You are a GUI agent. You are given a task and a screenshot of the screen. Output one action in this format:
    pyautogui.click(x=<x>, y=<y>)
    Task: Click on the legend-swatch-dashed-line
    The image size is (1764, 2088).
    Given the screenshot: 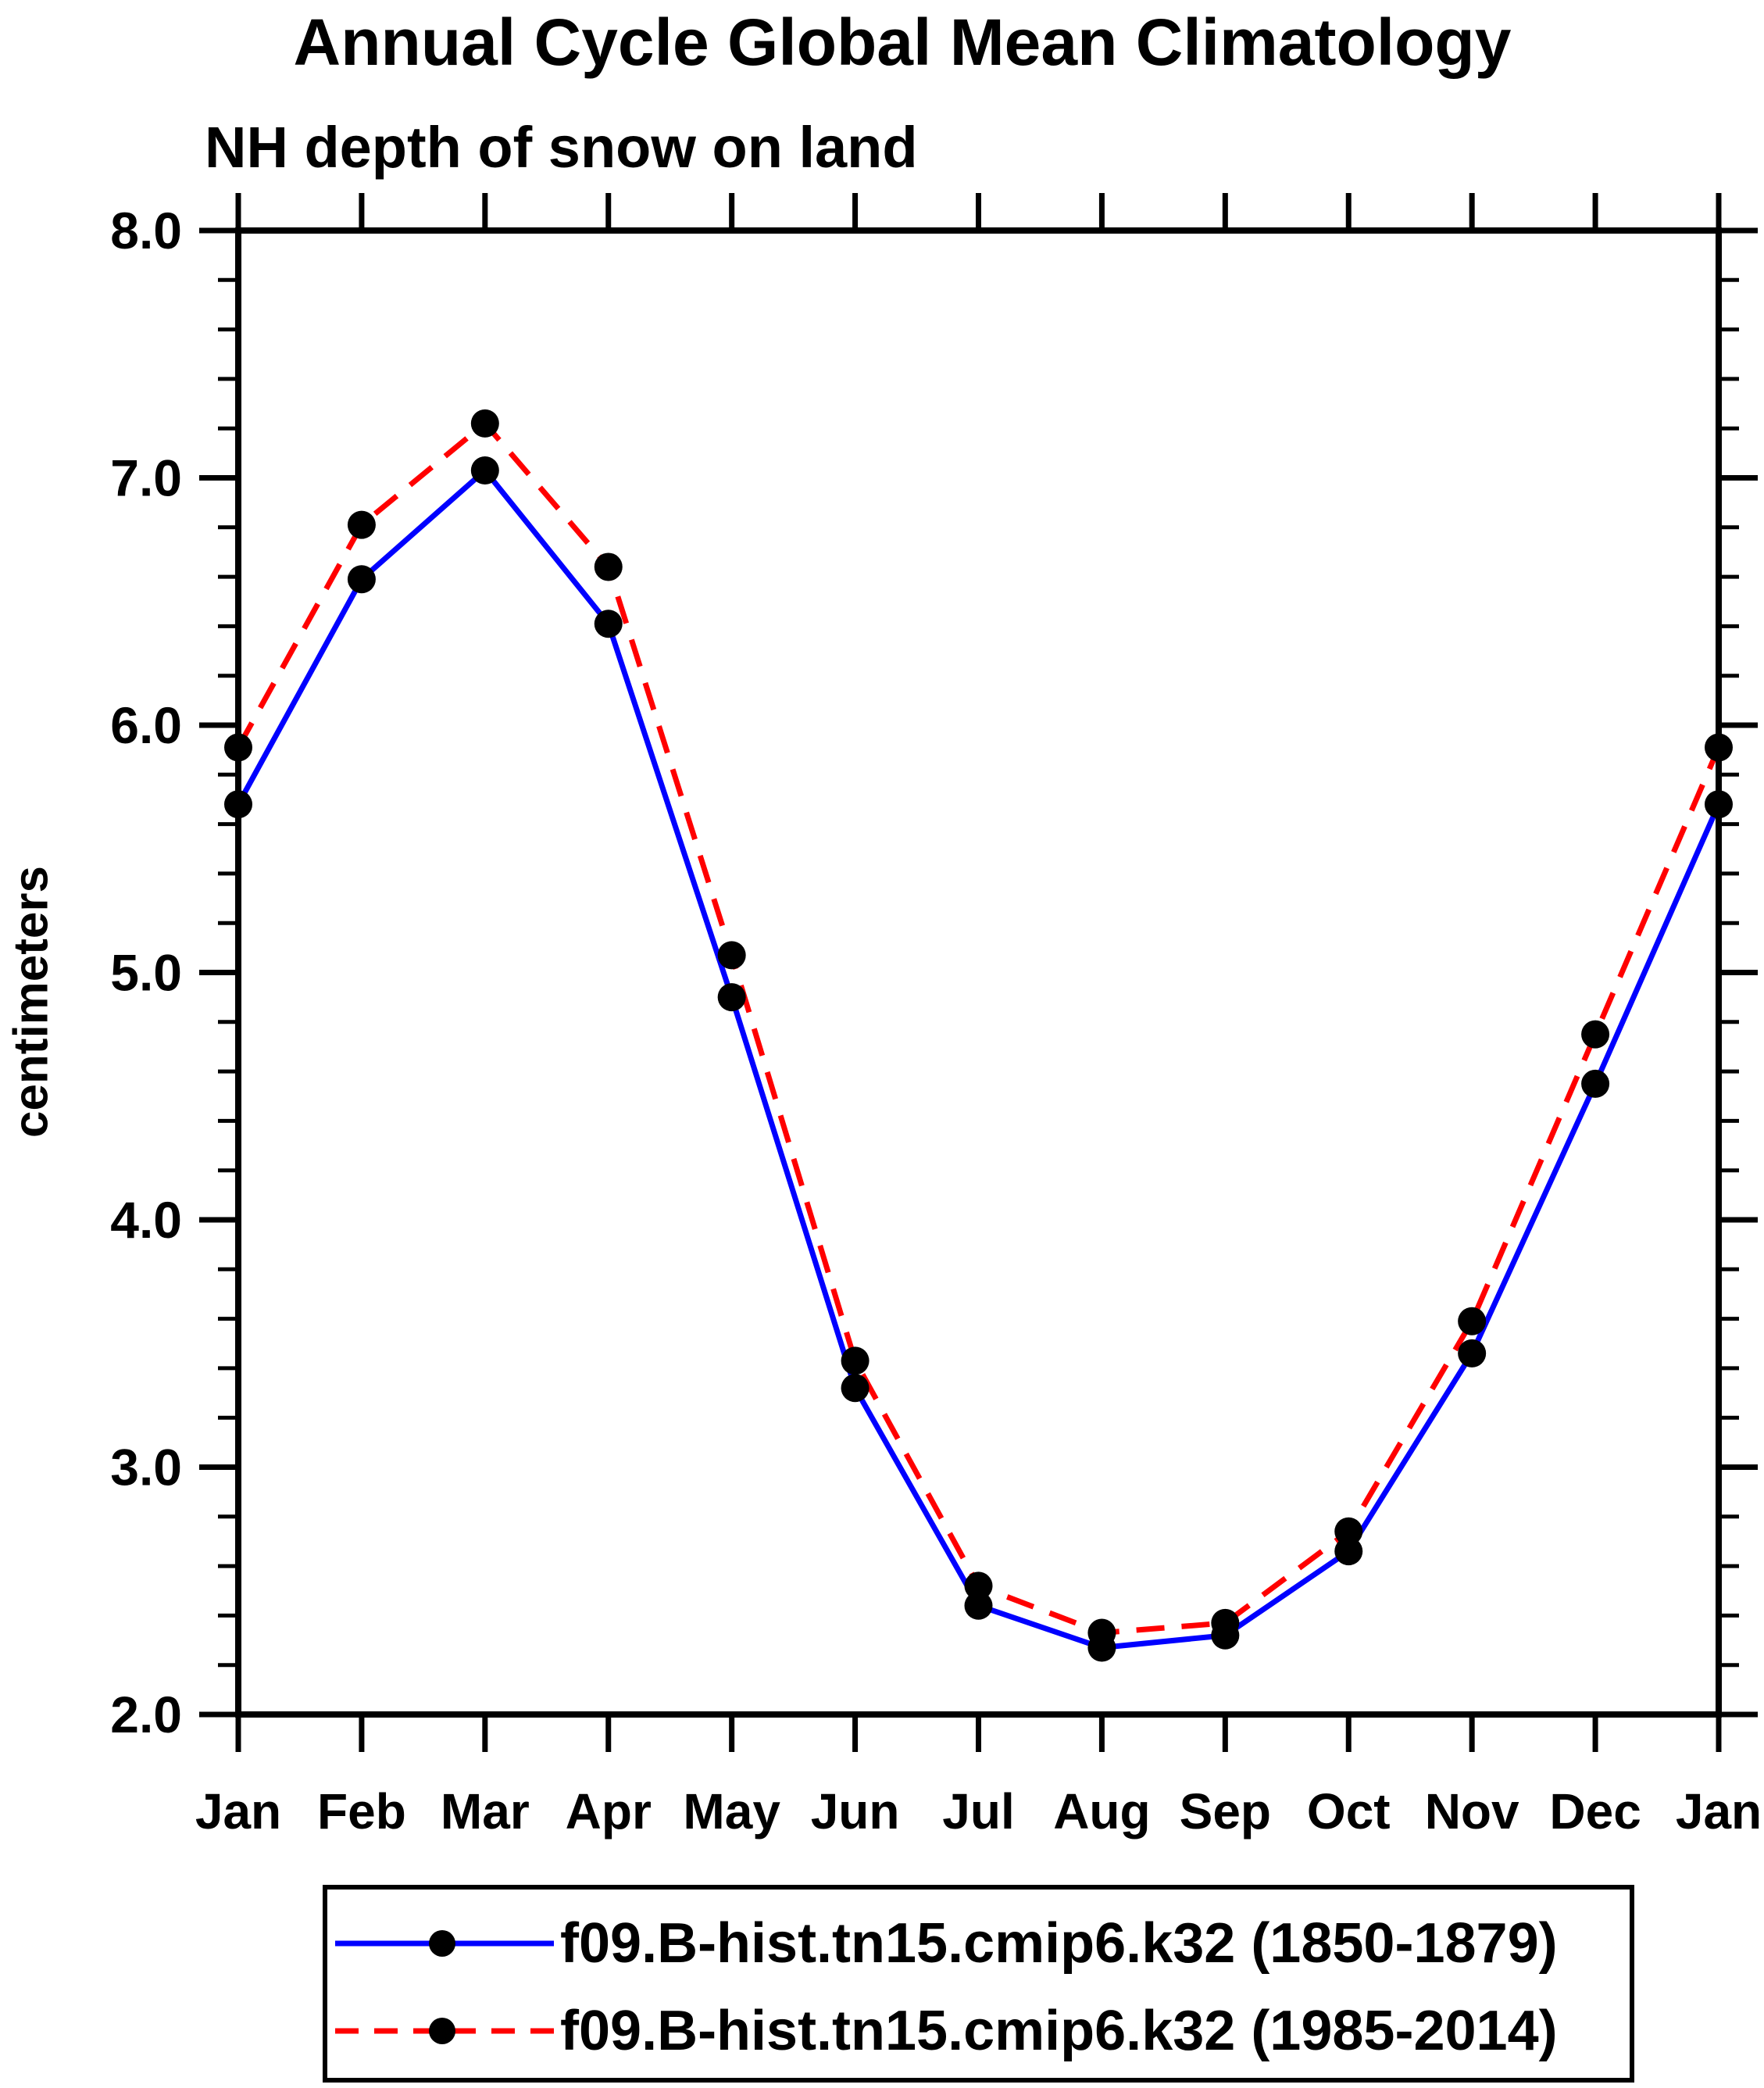 What is the action you would take?
    pyautogui.click(x=445, y=2031)
    